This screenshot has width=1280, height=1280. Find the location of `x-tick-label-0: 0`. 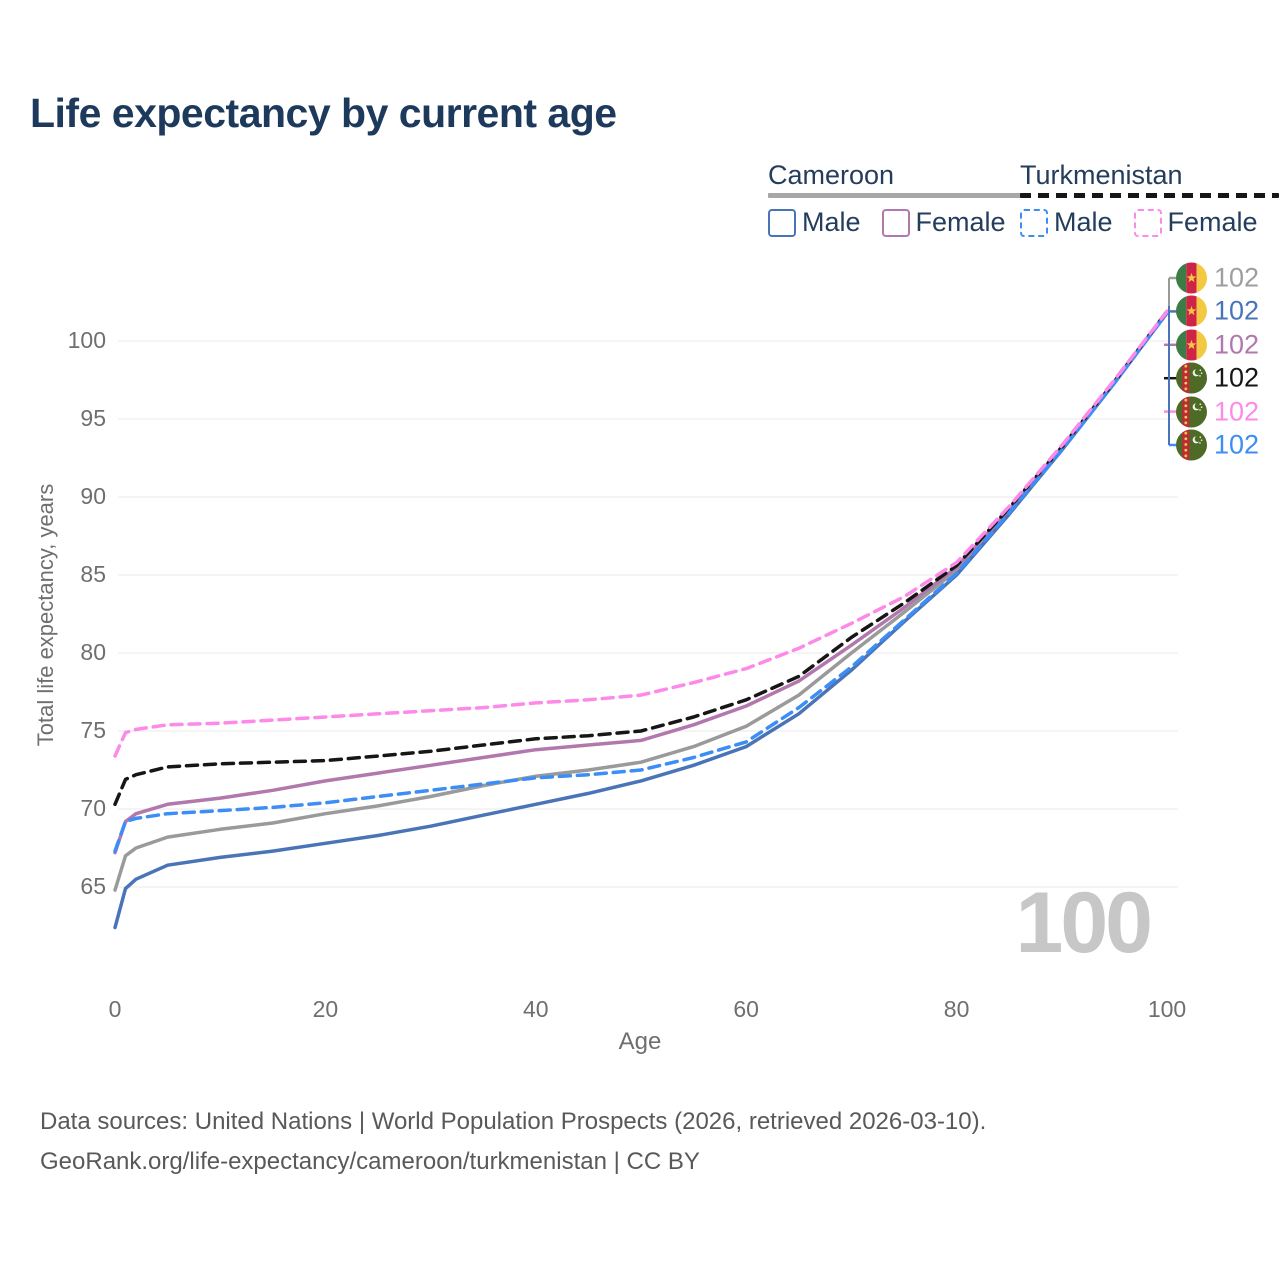

x-tick-label-0: 0 is located at coordinates (115, 1009).